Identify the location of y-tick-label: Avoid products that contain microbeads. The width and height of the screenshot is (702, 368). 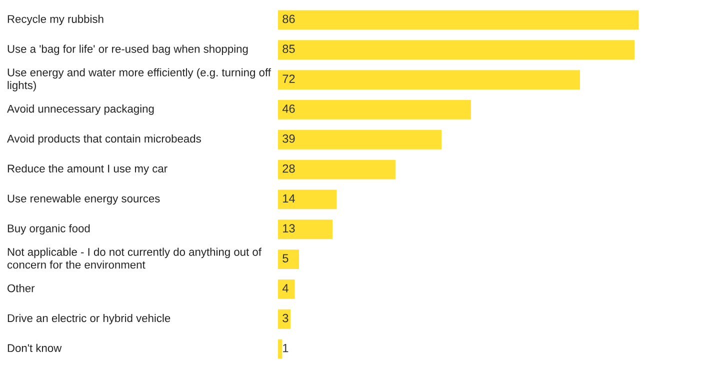
(104, 139).